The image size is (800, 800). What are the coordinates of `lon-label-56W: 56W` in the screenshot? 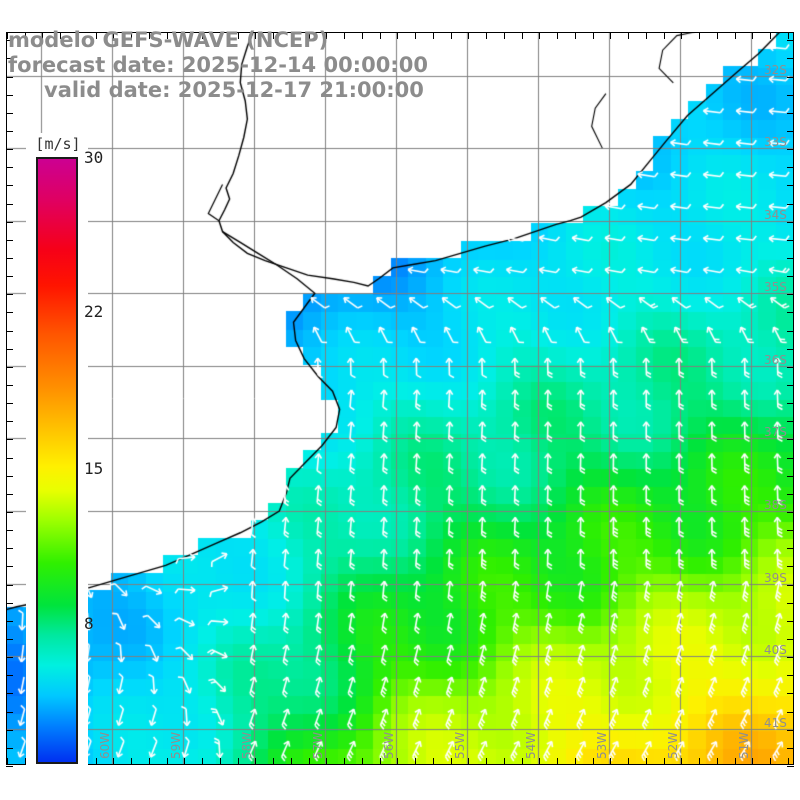 It's located at (389, 745).